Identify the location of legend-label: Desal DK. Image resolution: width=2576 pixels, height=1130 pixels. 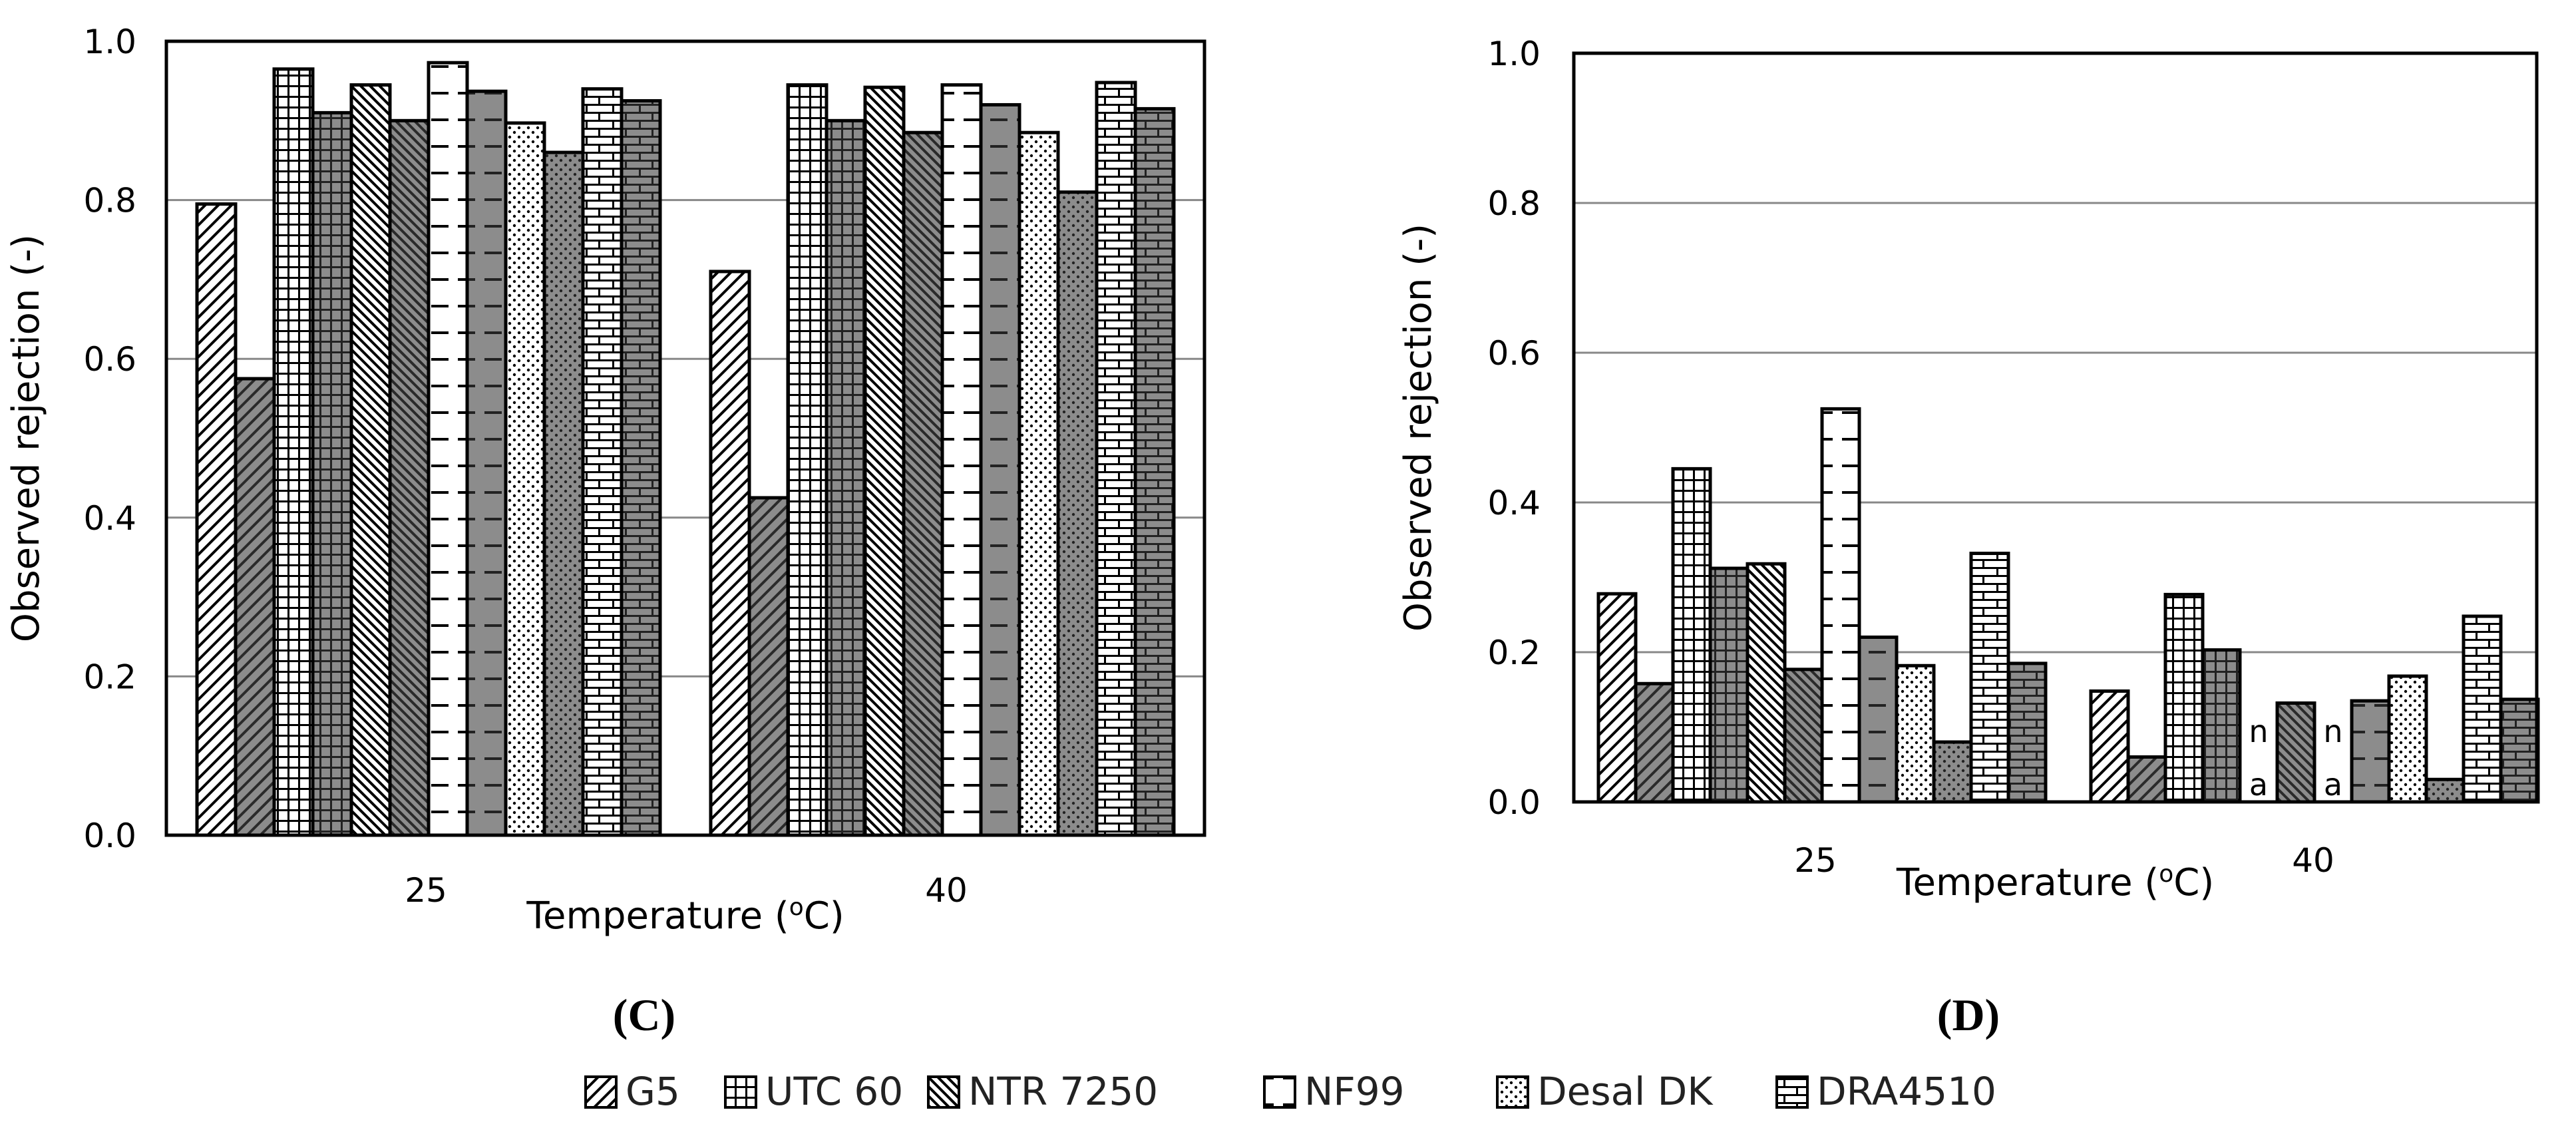
(1625, 1091).